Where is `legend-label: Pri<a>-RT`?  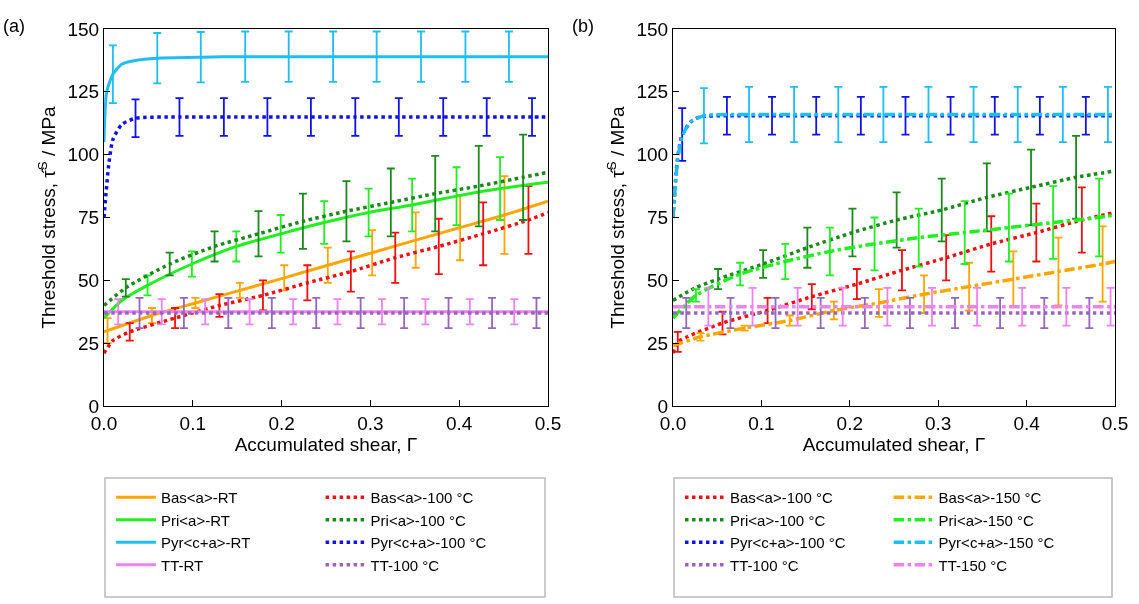
legend-label: Pri<a>-RT is located at coordinates (195, 520).